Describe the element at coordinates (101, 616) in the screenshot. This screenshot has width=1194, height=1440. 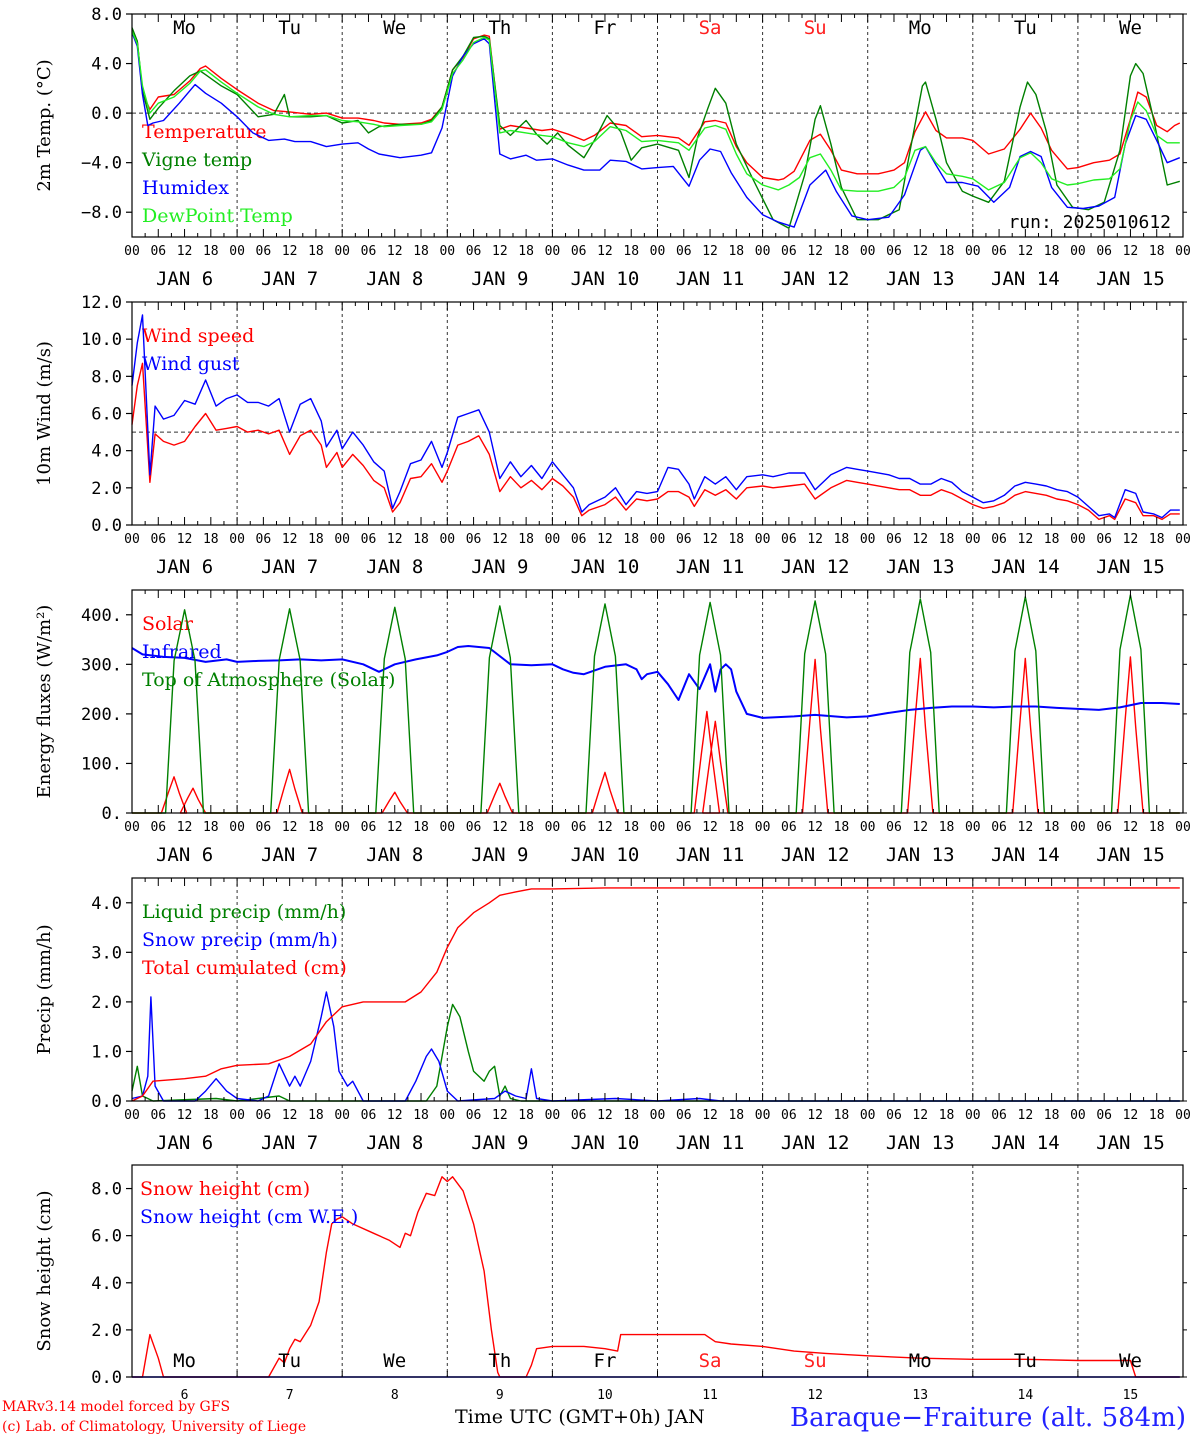
I see `y-tick-label: 400.` at that location.